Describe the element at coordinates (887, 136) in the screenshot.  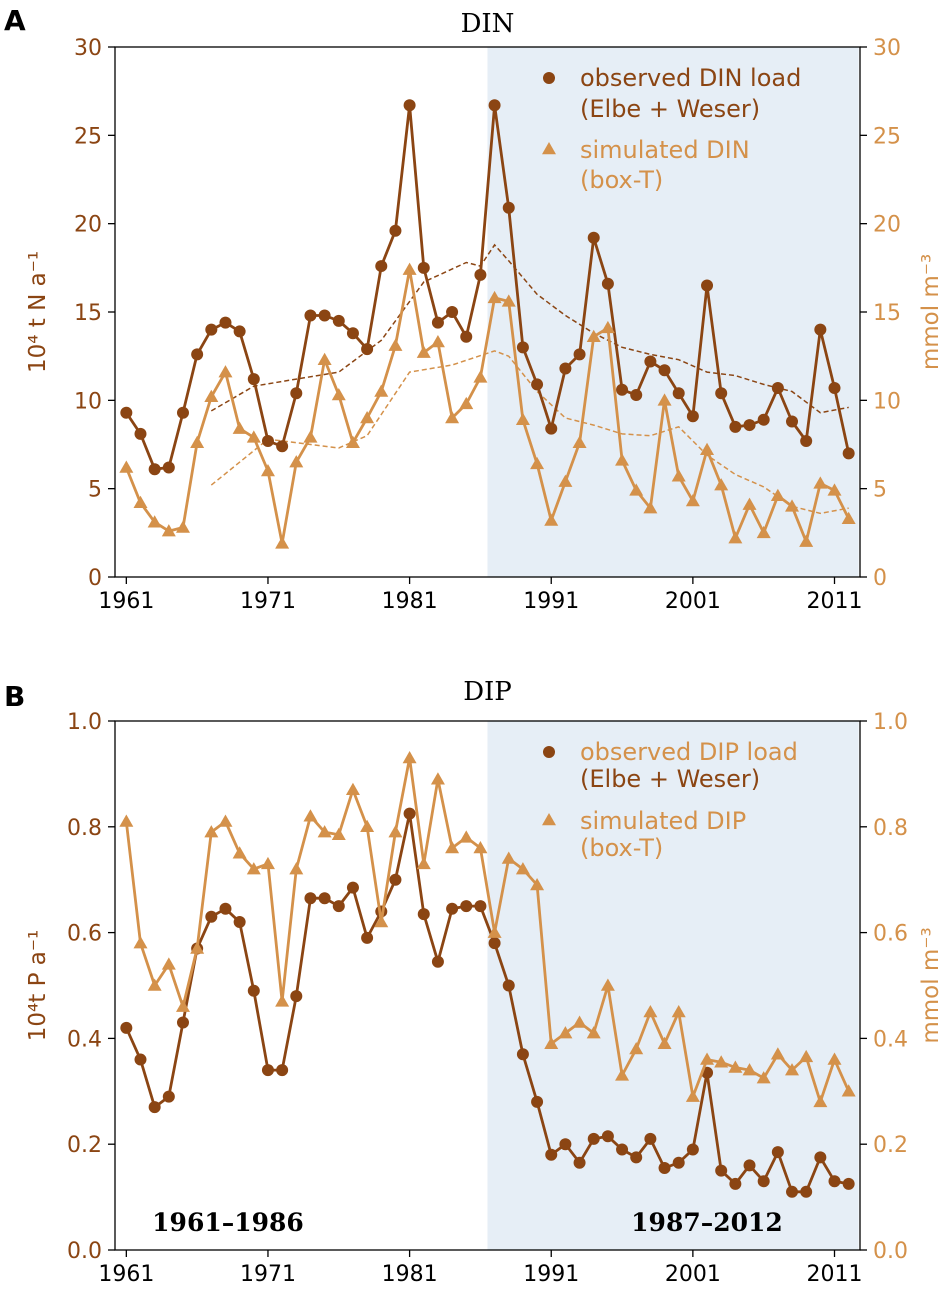
I see `y-tick-label-right: 25` at that location.